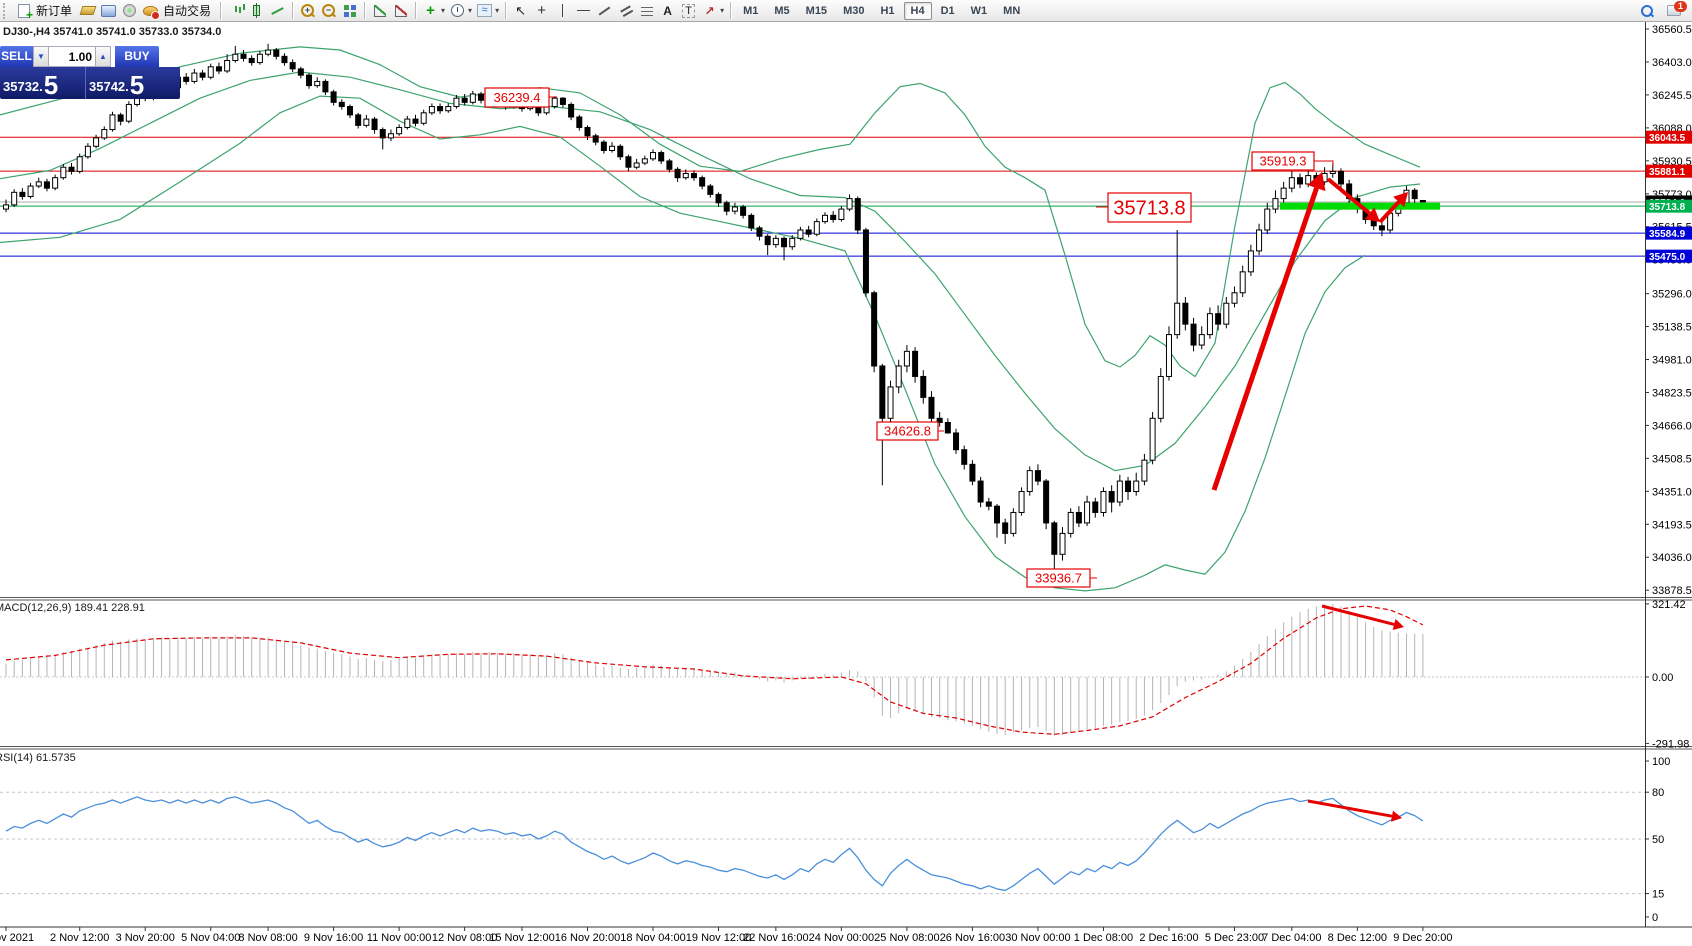 The image size is (1692, 946). Describe the element at coordinates (1012, 10) in the screenshot. I see `timeframe-button-mn: MN` at that location.